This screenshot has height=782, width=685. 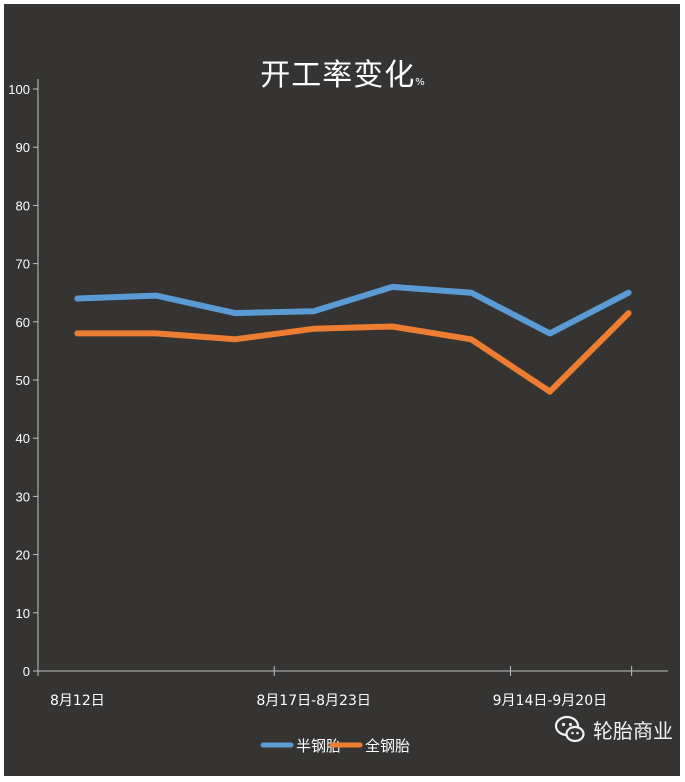 What do you see at coordinates (23, 438) in the screenshot?
I see `y-tick-label: 40` at bounding box center [23, 438].